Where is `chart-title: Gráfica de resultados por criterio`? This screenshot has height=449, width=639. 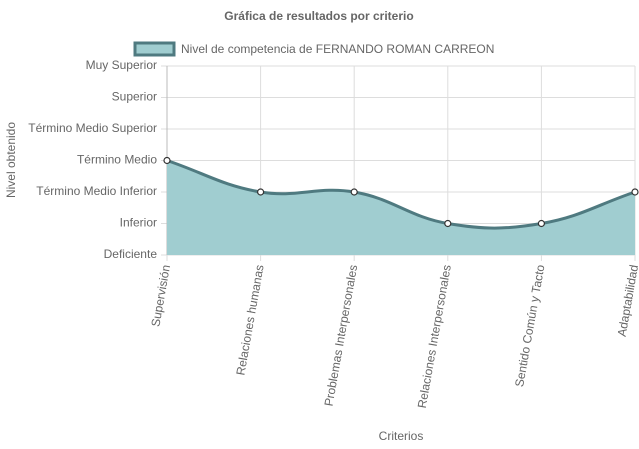
chart-title: Gráfica de resultados por criterio is located at coordinates (318, 16).